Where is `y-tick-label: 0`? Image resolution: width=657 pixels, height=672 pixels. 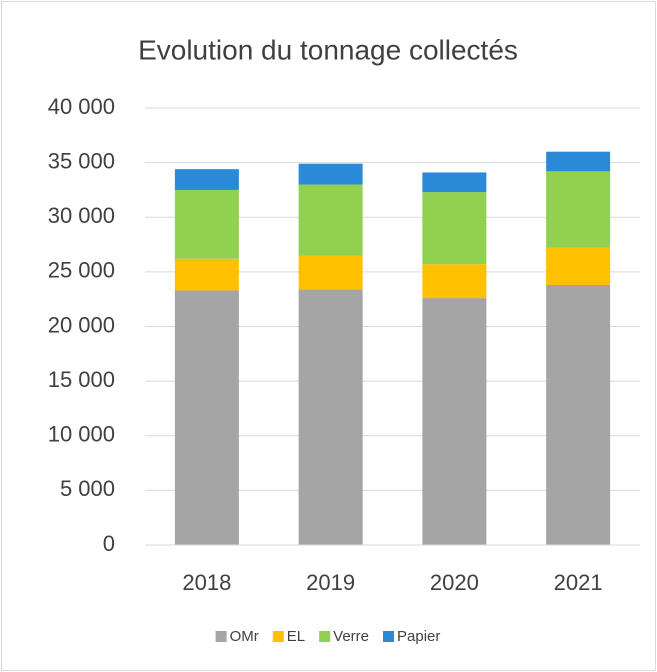
y-tick-label: 0 is located at coordinates (109, 543).